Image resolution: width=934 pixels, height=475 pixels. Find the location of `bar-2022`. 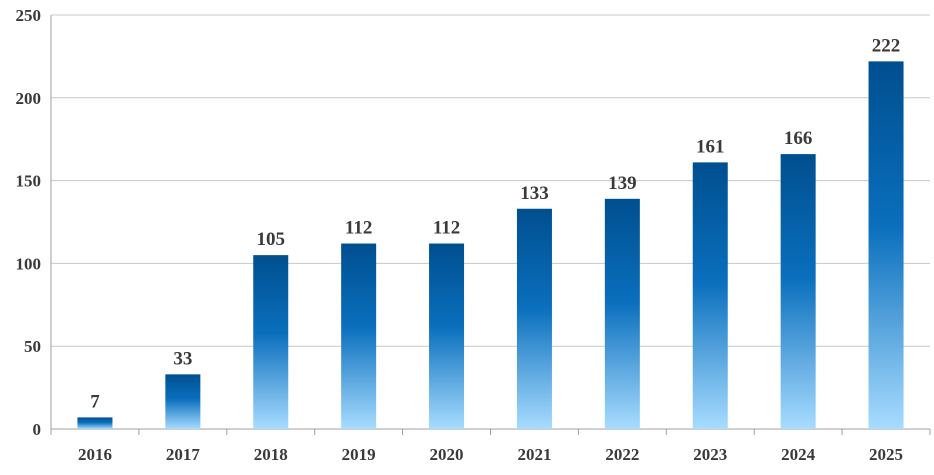

bar-2022 is located at coordinates (622, 313).